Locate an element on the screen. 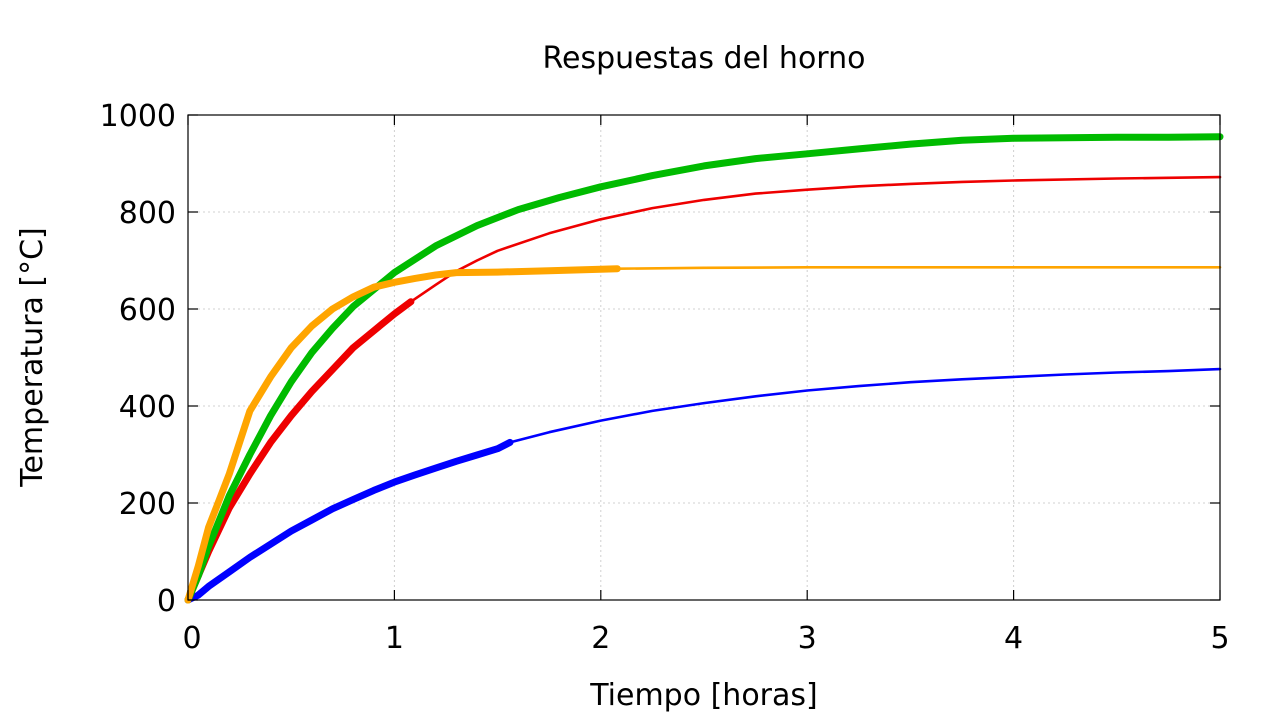  x-tick-label: 1 is located at coordinates (394, 638).